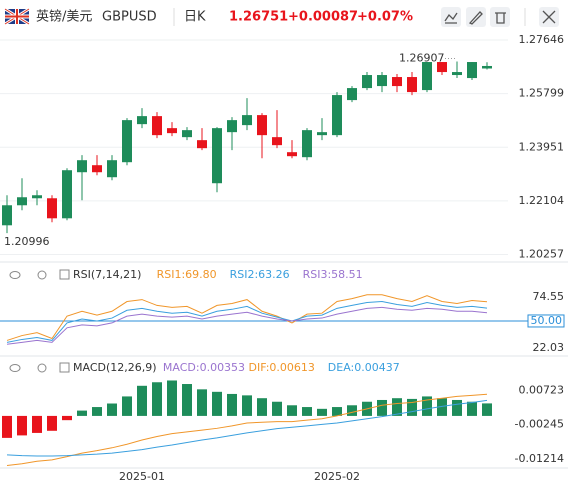 The width and height of the screenshot is (568, 489). I want to click on period: 日K, so click(195, 17).